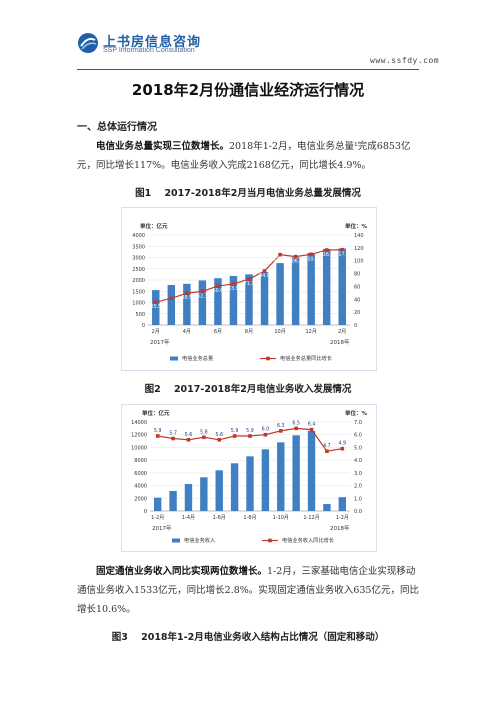 The height and width of the screenshot is (702, 496). Describe the element at coordinates (218, 291) in the screenshot. I see `data-label: 60.6` at that location.